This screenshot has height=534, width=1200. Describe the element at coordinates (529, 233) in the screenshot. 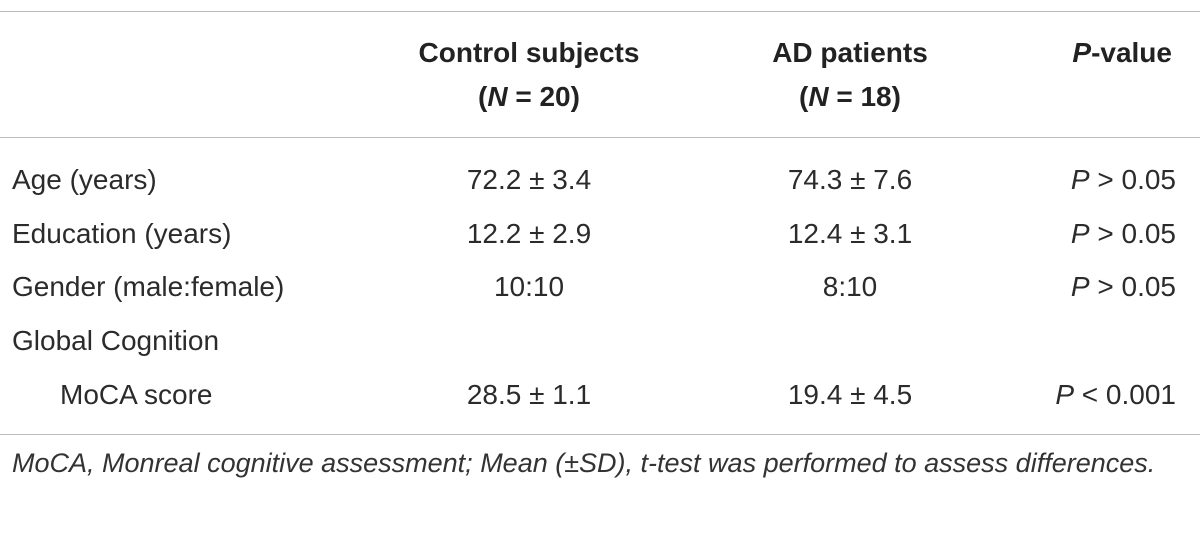

I see `row-control-value: 12.2 ± 2.9` at that location.